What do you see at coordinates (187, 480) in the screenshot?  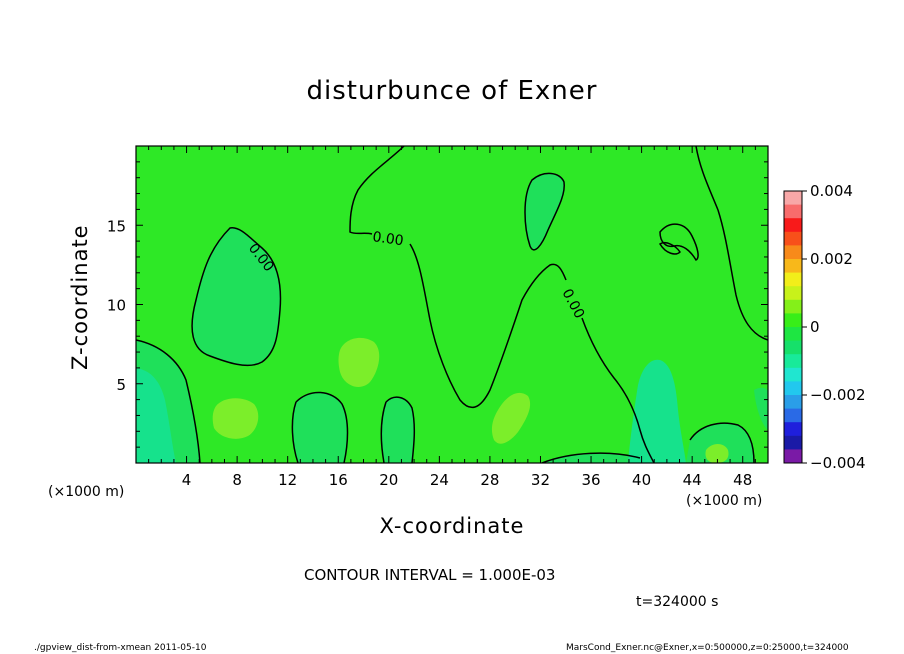 I see `x-tick-label: 4` at bounding box center [187, 480].